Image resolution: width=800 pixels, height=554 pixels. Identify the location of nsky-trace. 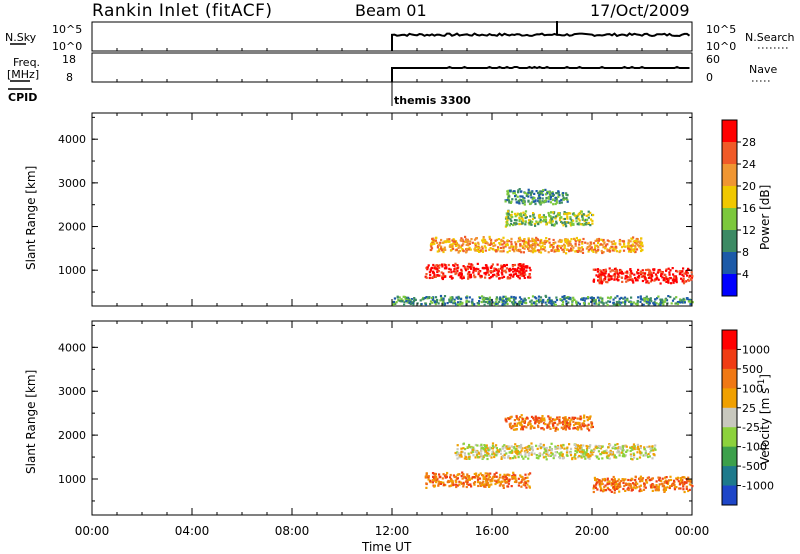
(541, 41).